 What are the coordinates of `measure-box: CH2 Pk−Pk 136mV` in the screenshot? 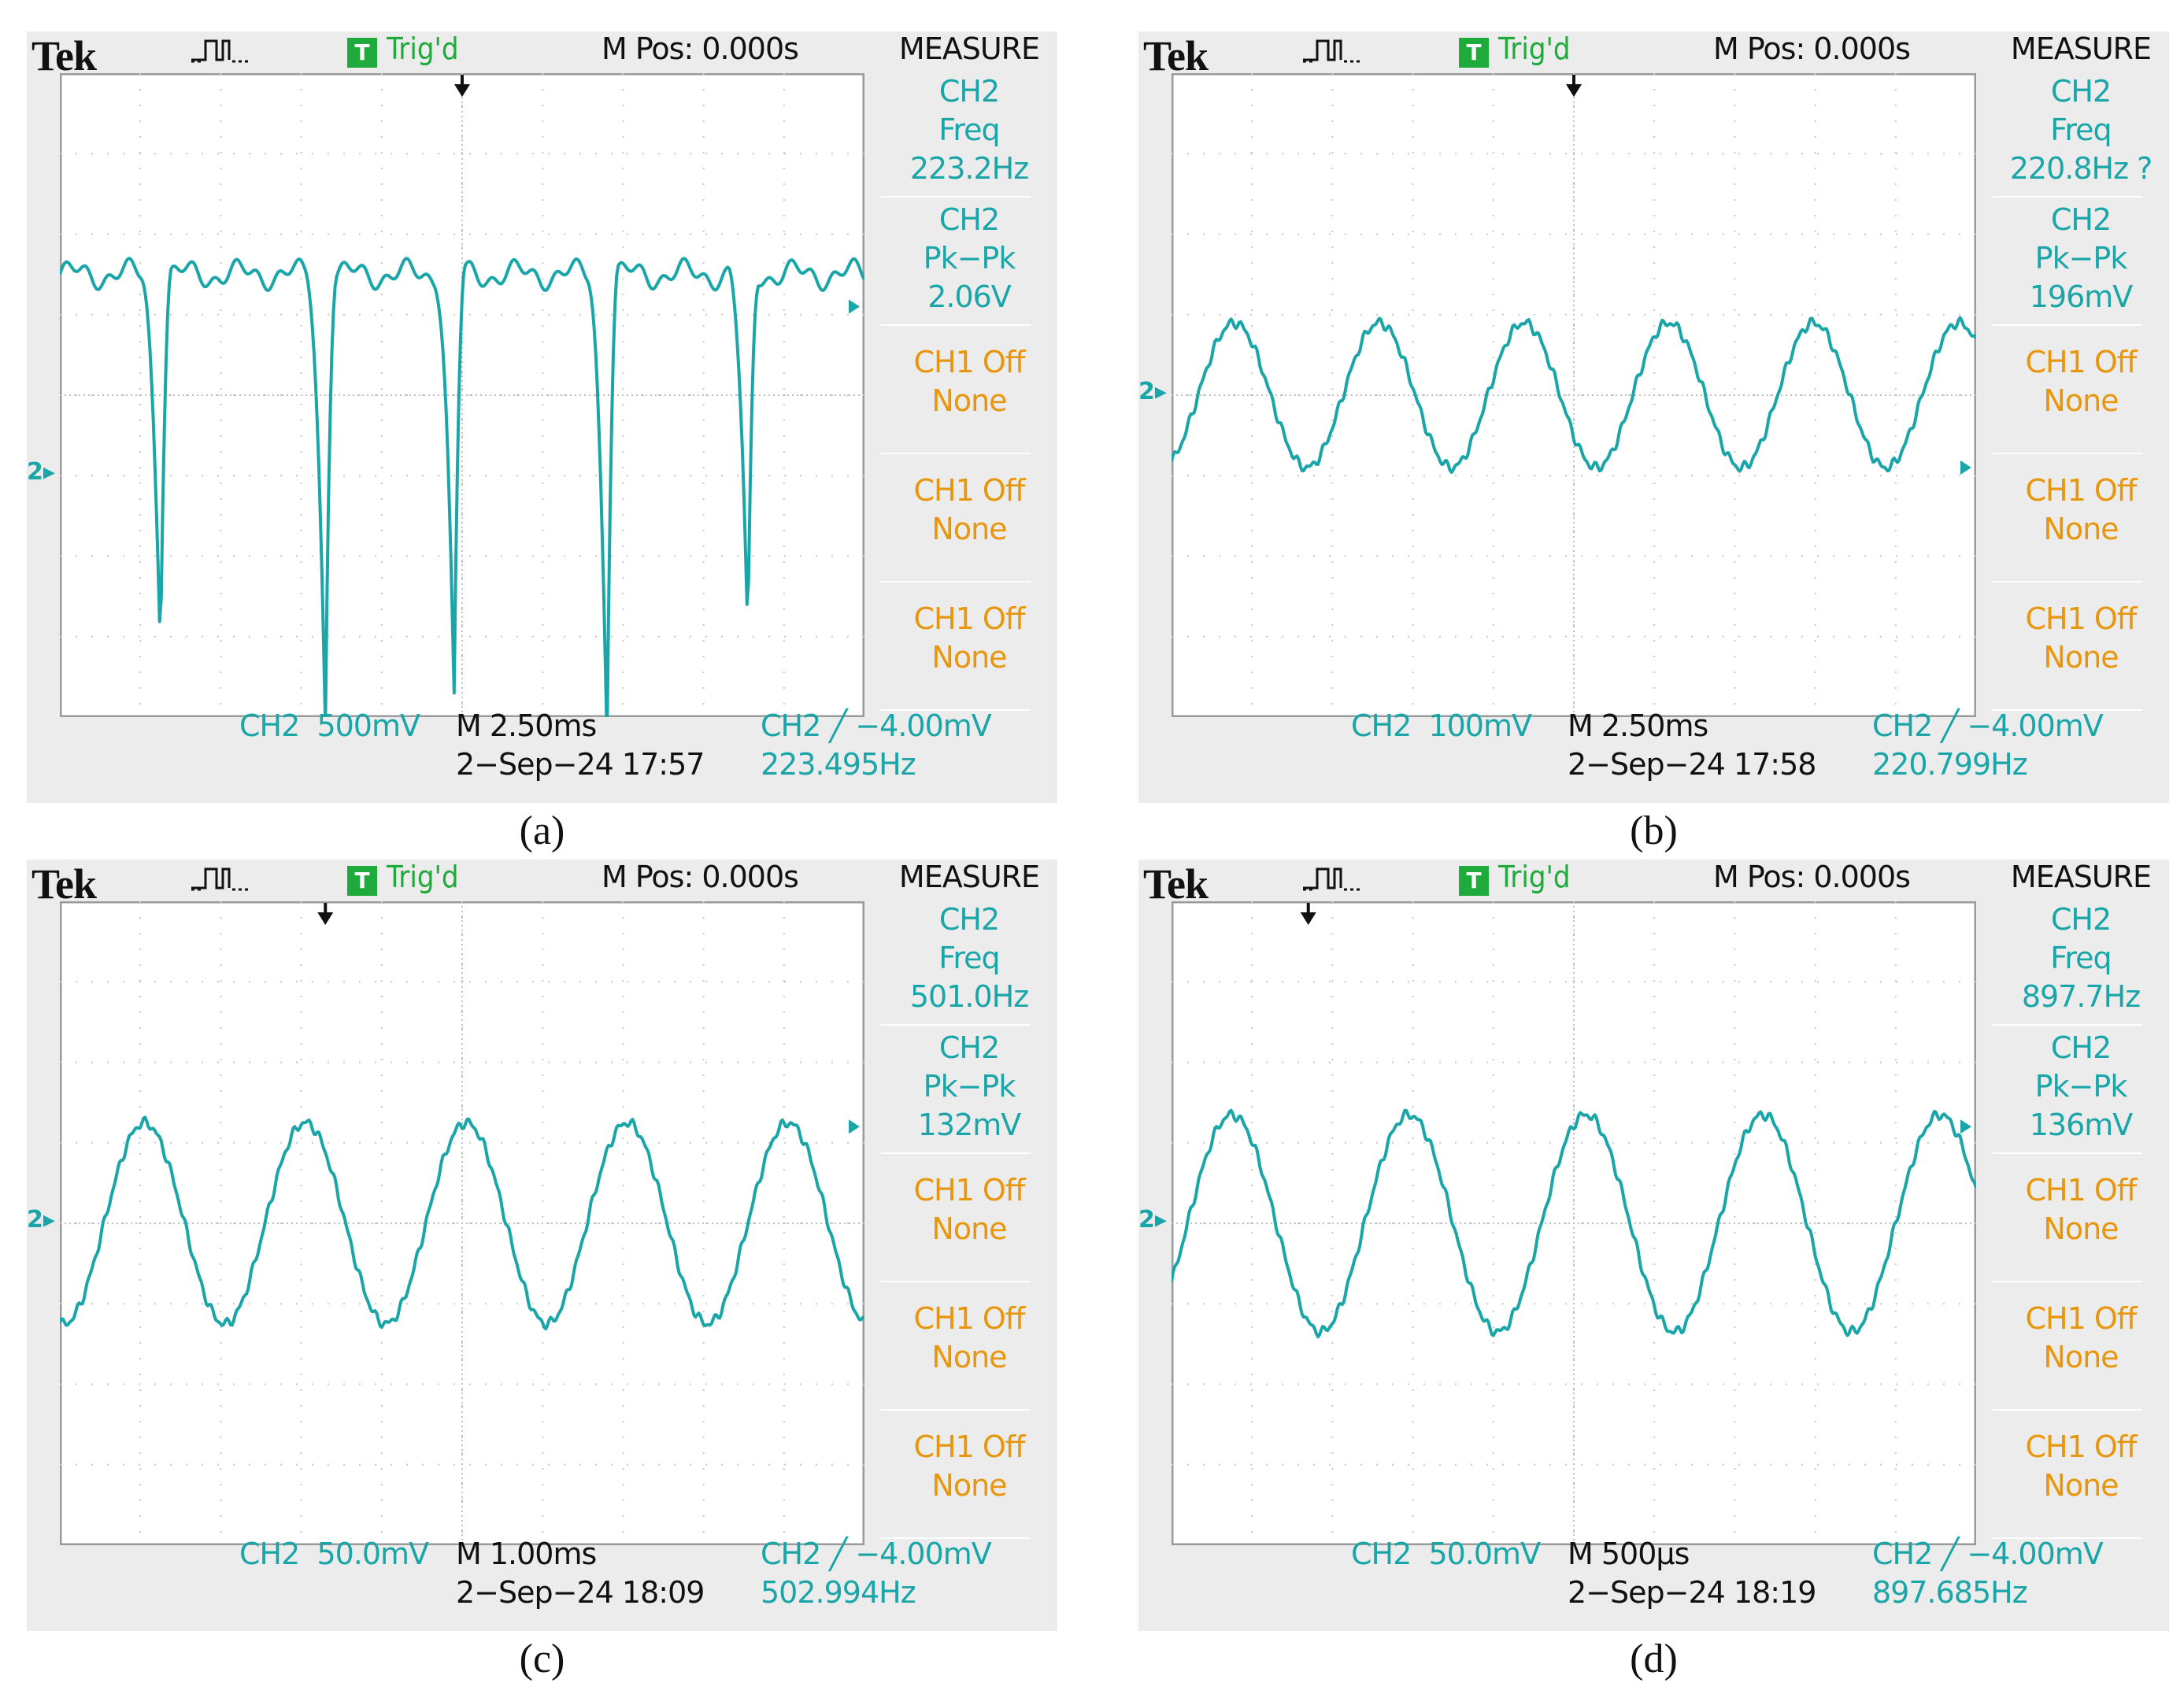 It's located at (2081, 1087).